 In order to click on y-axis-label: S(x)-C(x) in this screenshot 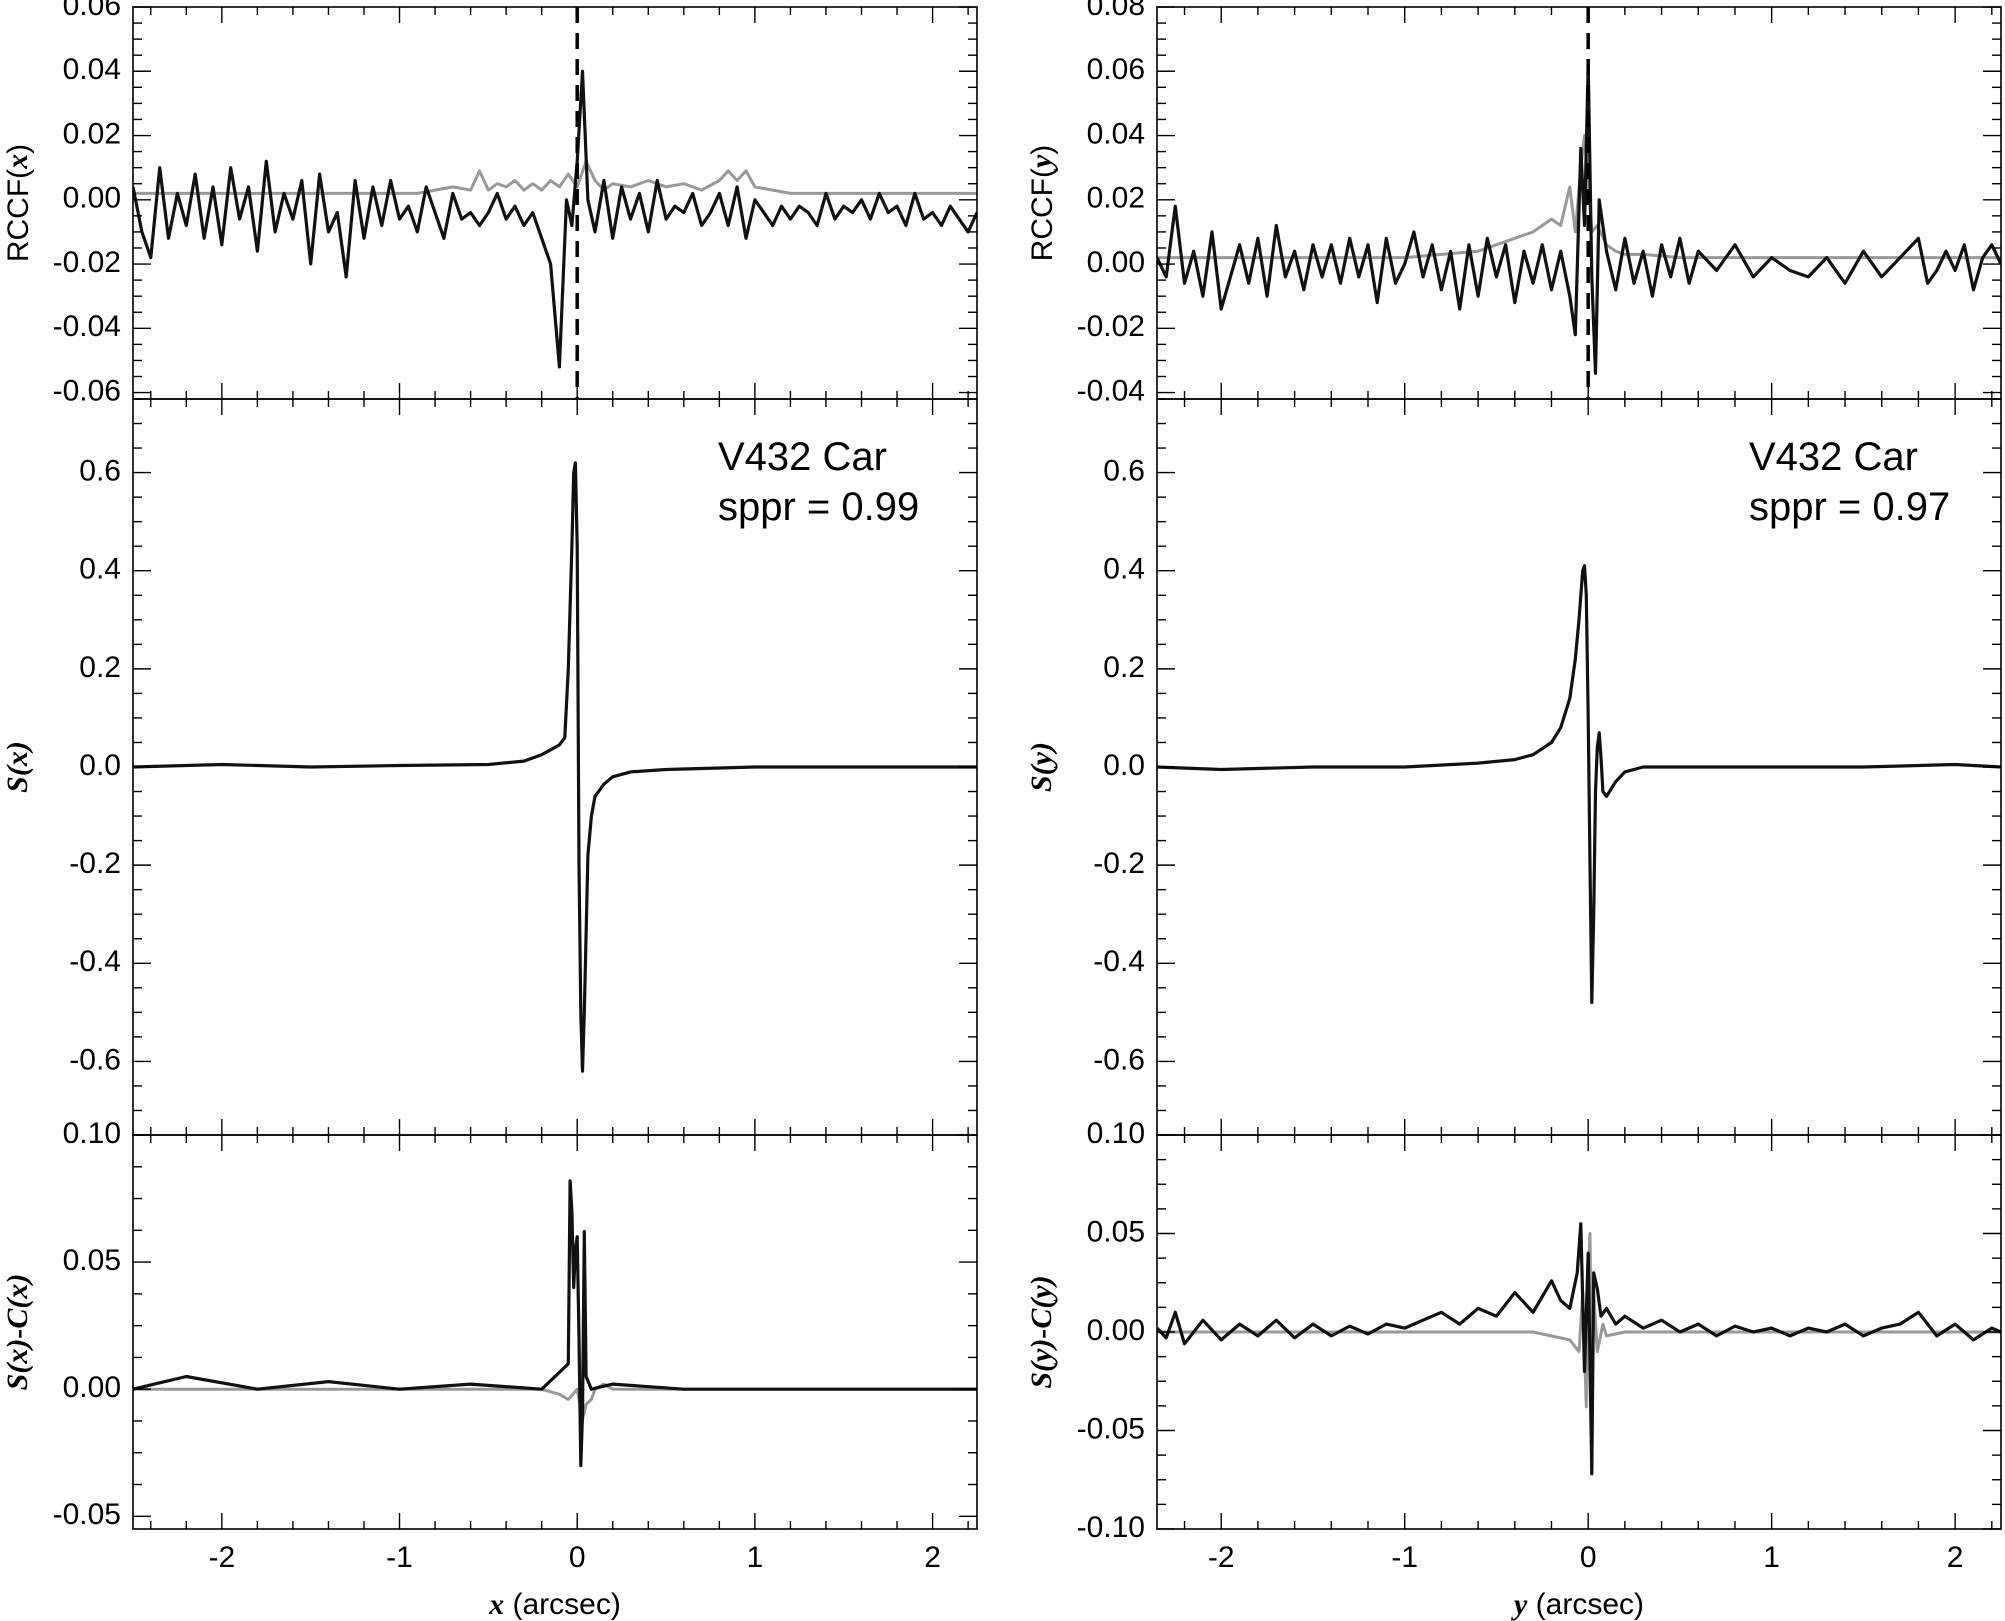, I will do `click(17, 1332)`.